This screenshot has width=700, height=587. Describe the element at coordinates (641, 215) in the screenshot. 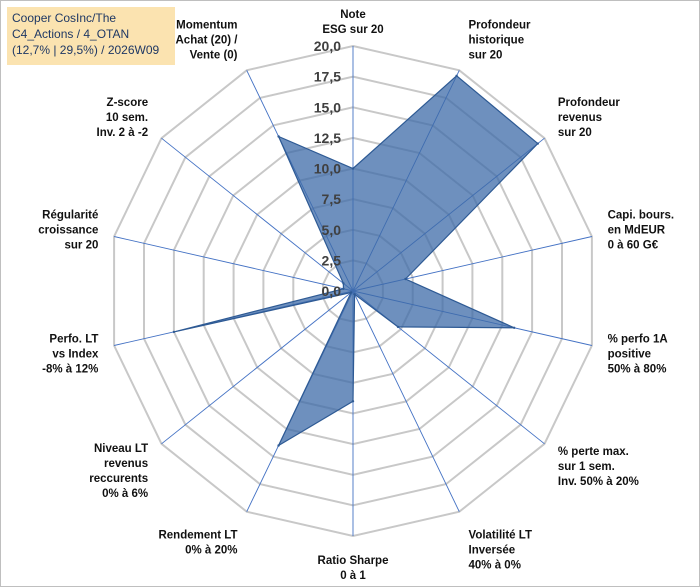

I see `axis-label-3-line-0: Capi. bours.` at that location.